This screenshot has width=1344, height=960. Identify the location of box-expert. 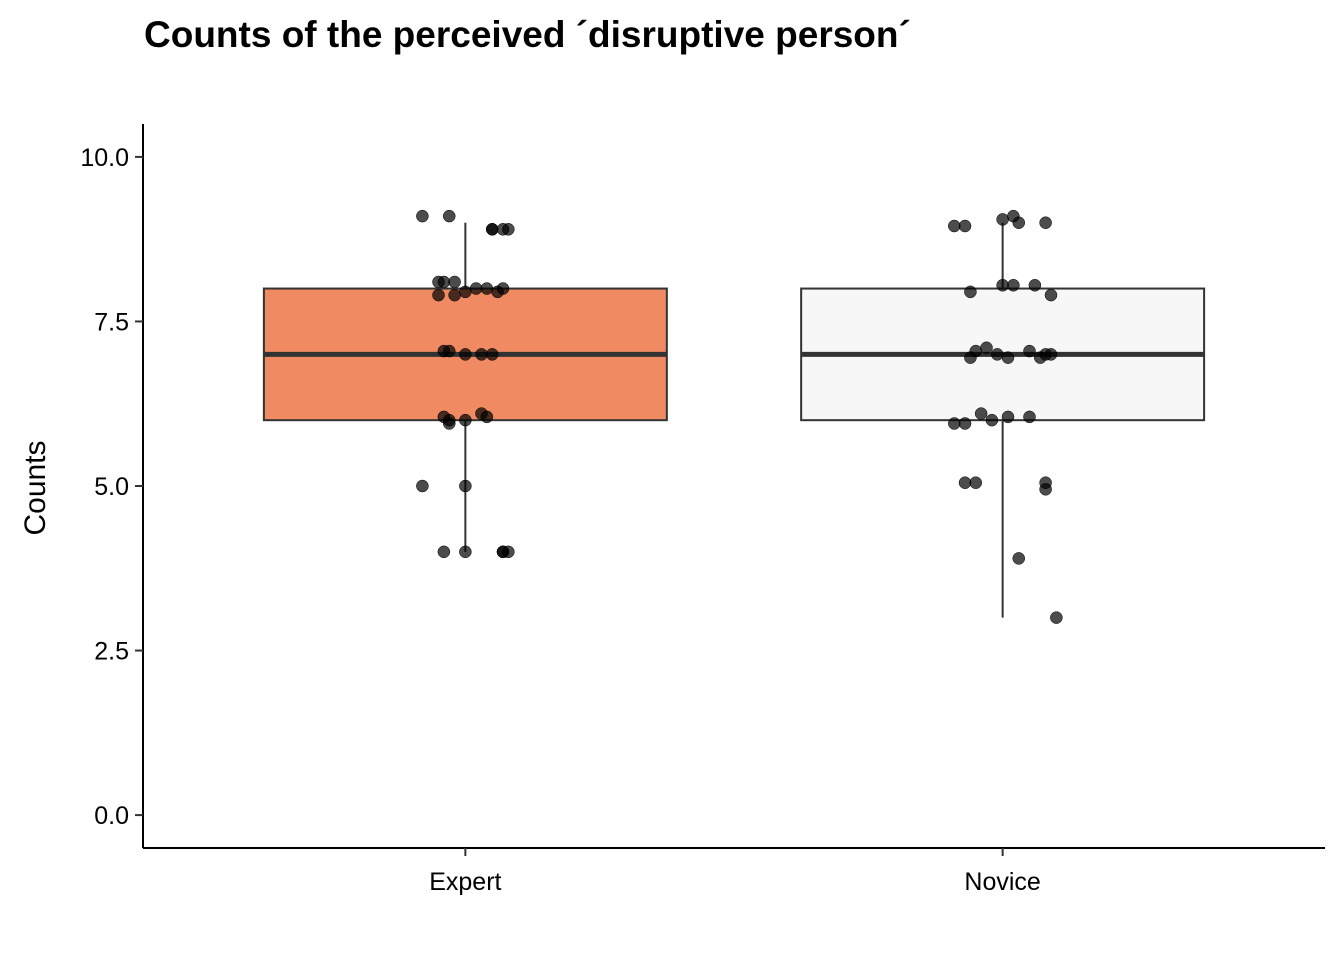
(465, 387).